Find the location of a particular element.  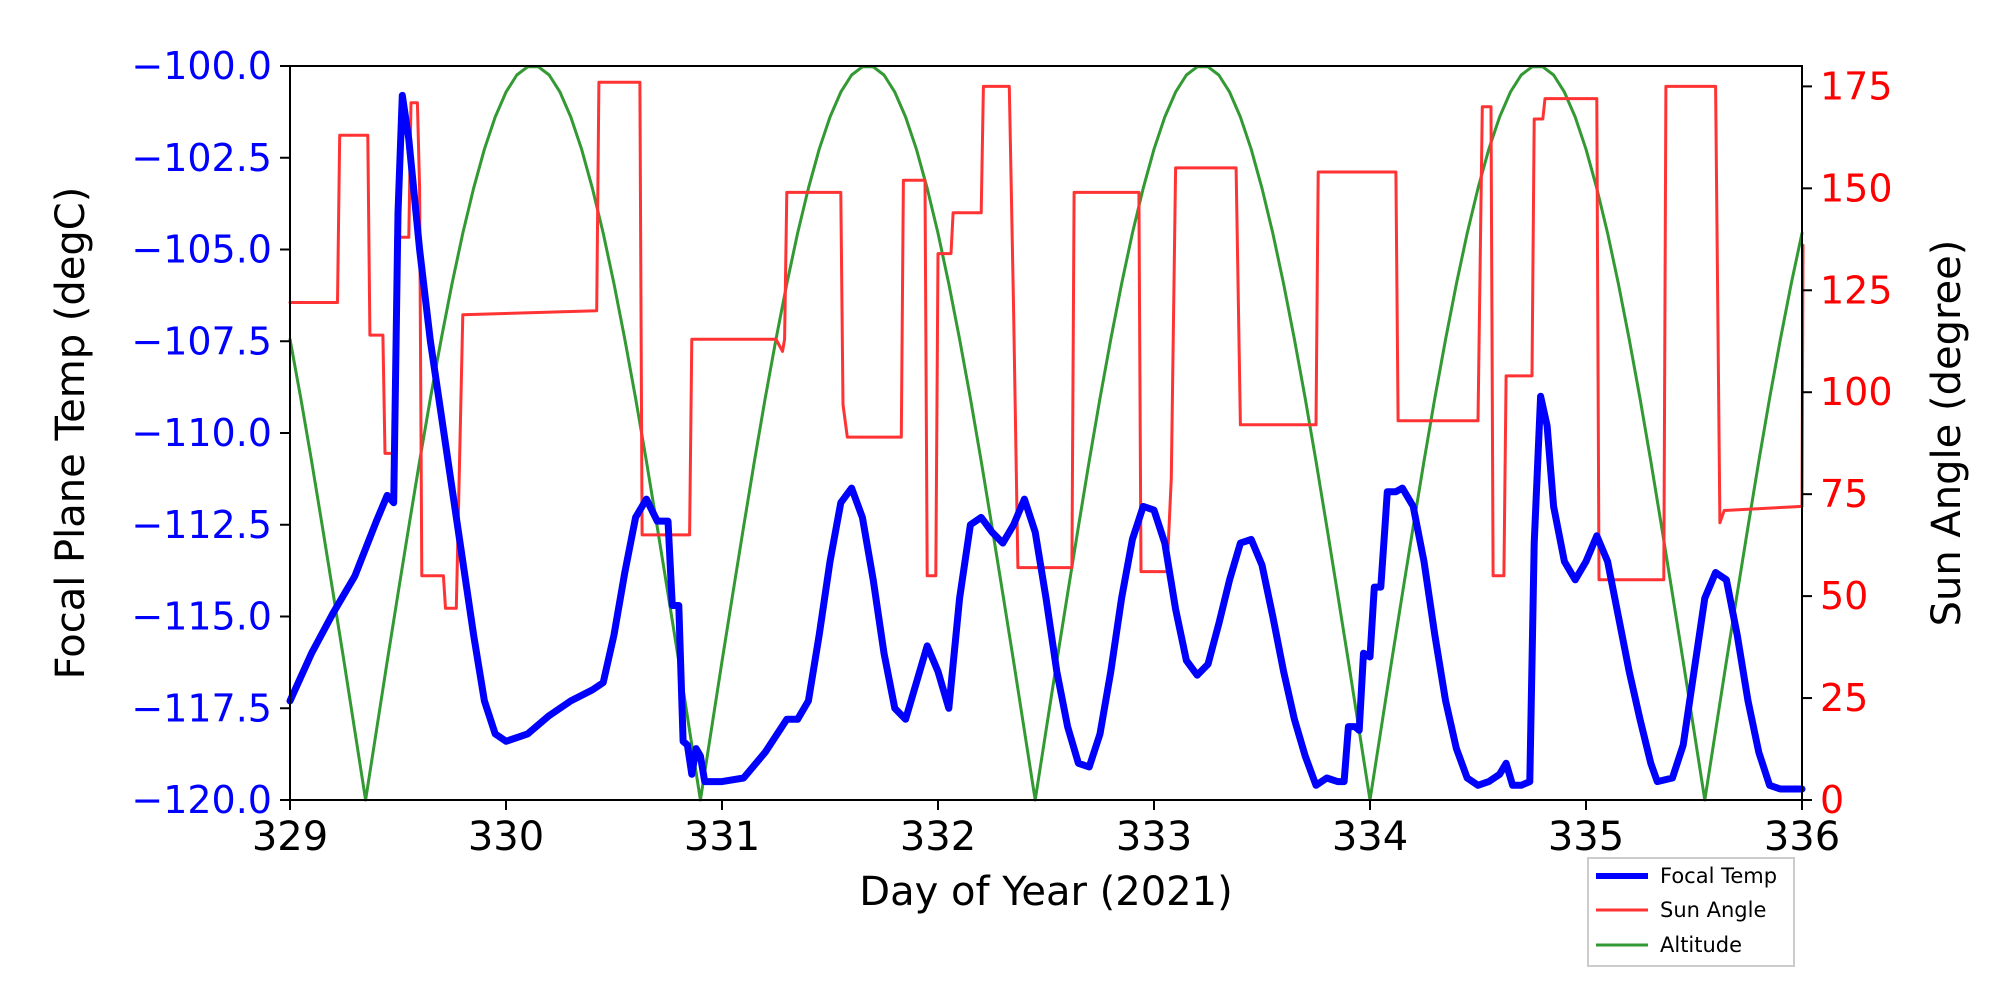

y-right-tick-label: 0 is located at coordinates (1832, 800).